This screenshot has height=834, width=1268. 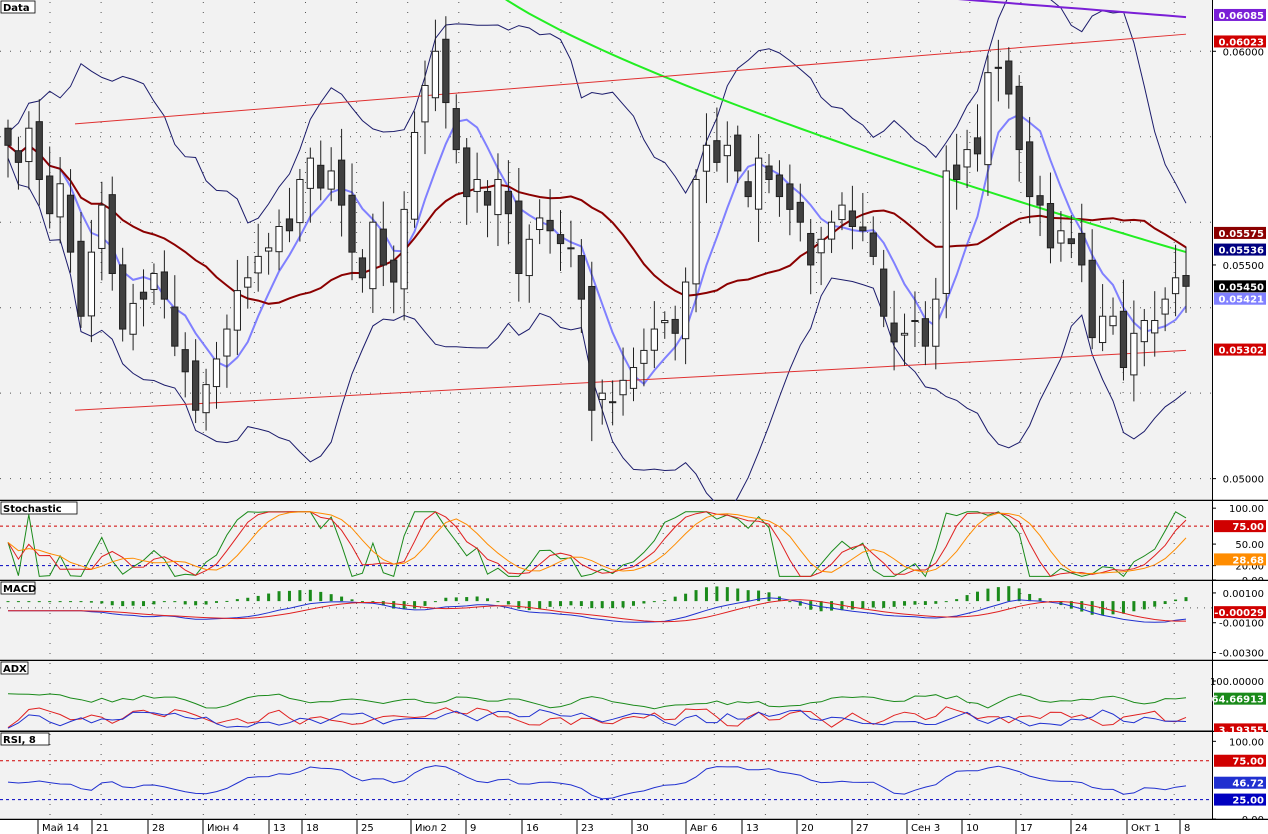 I want to click on pdi-line, so click(x=597, y=717).